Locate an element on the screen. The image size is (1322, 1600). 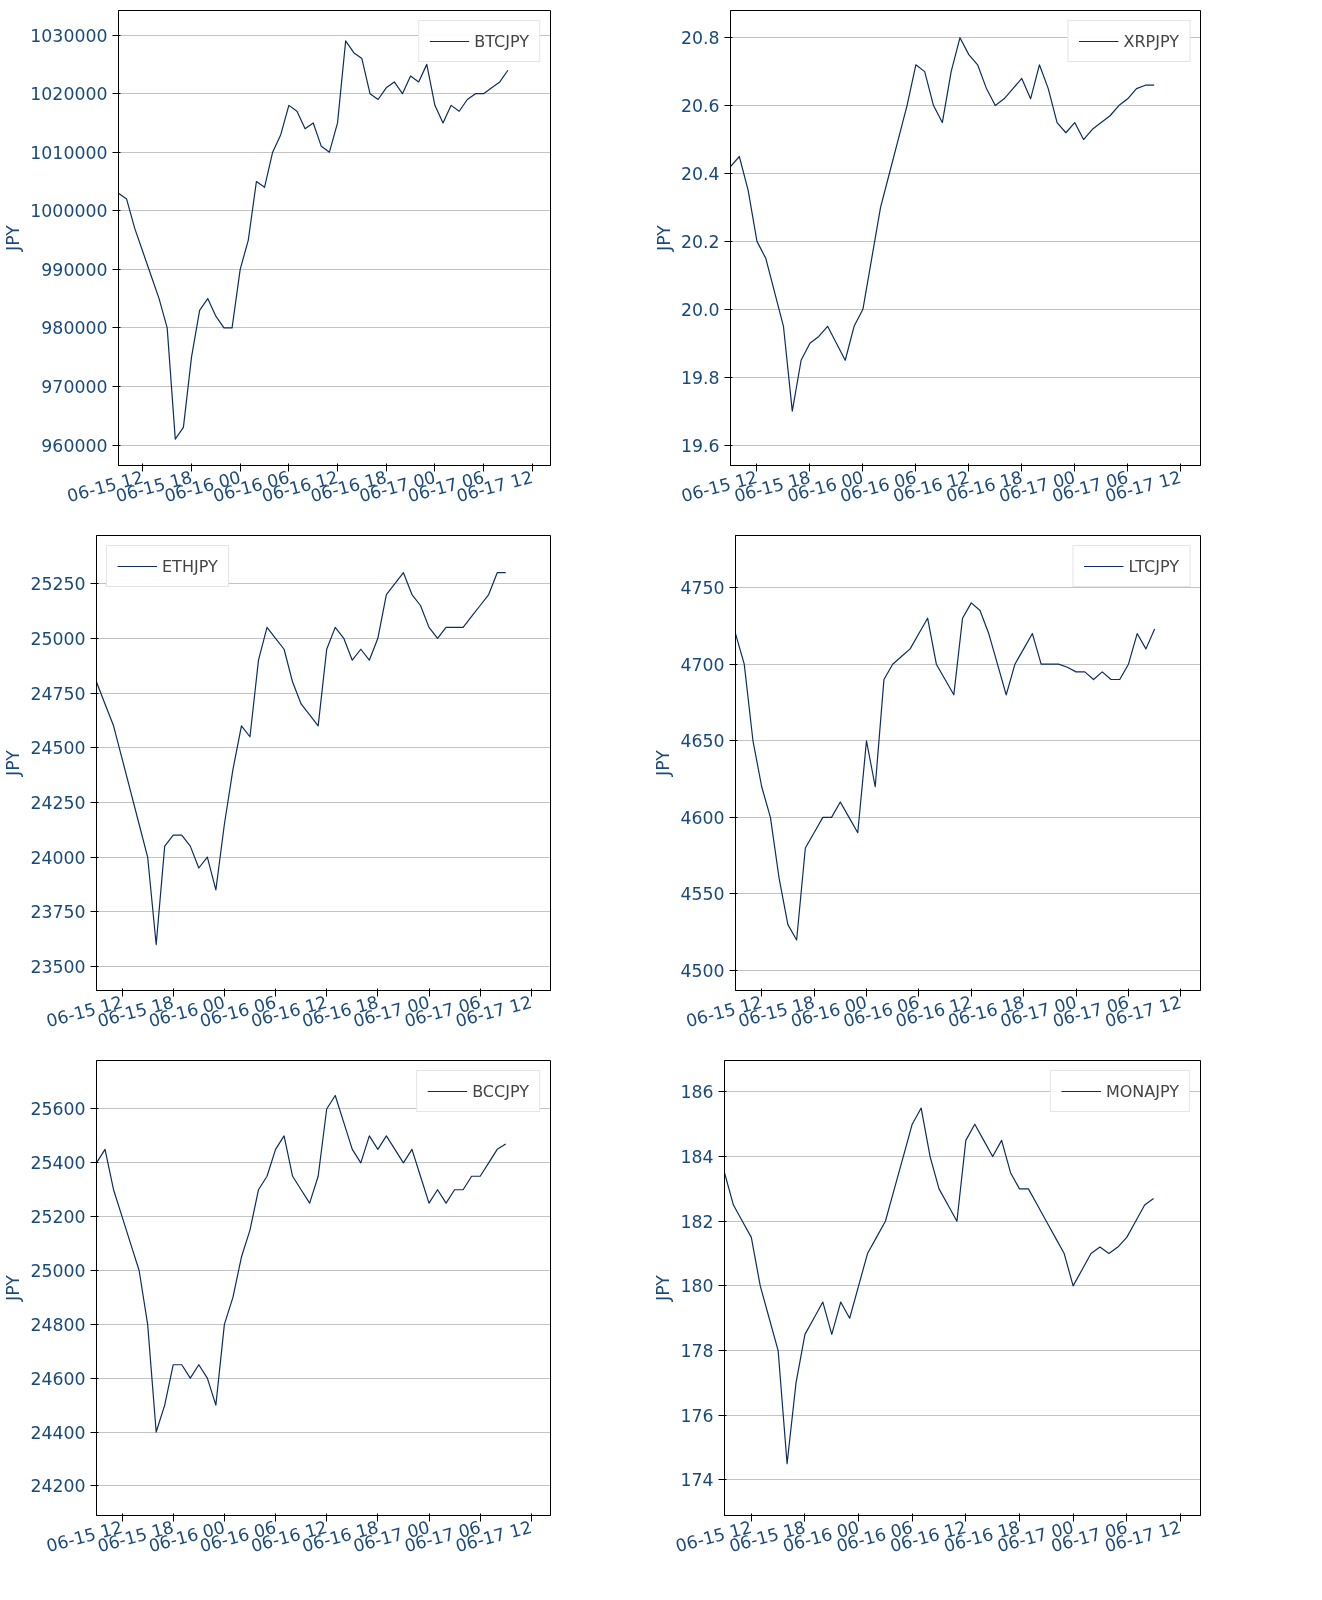
y-tick-label: 4550 is located at coordinates (702, 894).